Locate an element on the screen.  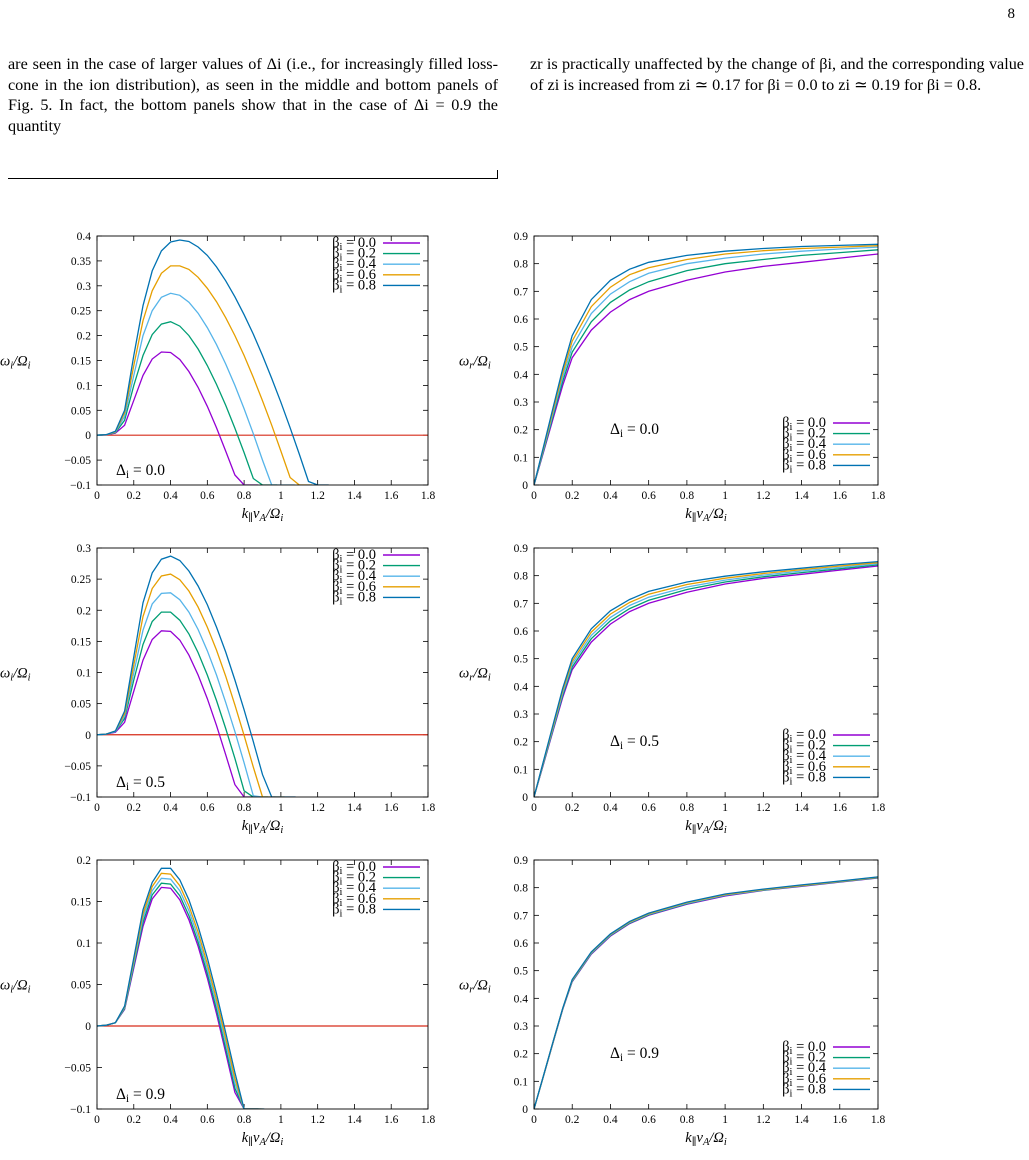
y-tick-label: 0.7 is located at coordinates (521, 916).